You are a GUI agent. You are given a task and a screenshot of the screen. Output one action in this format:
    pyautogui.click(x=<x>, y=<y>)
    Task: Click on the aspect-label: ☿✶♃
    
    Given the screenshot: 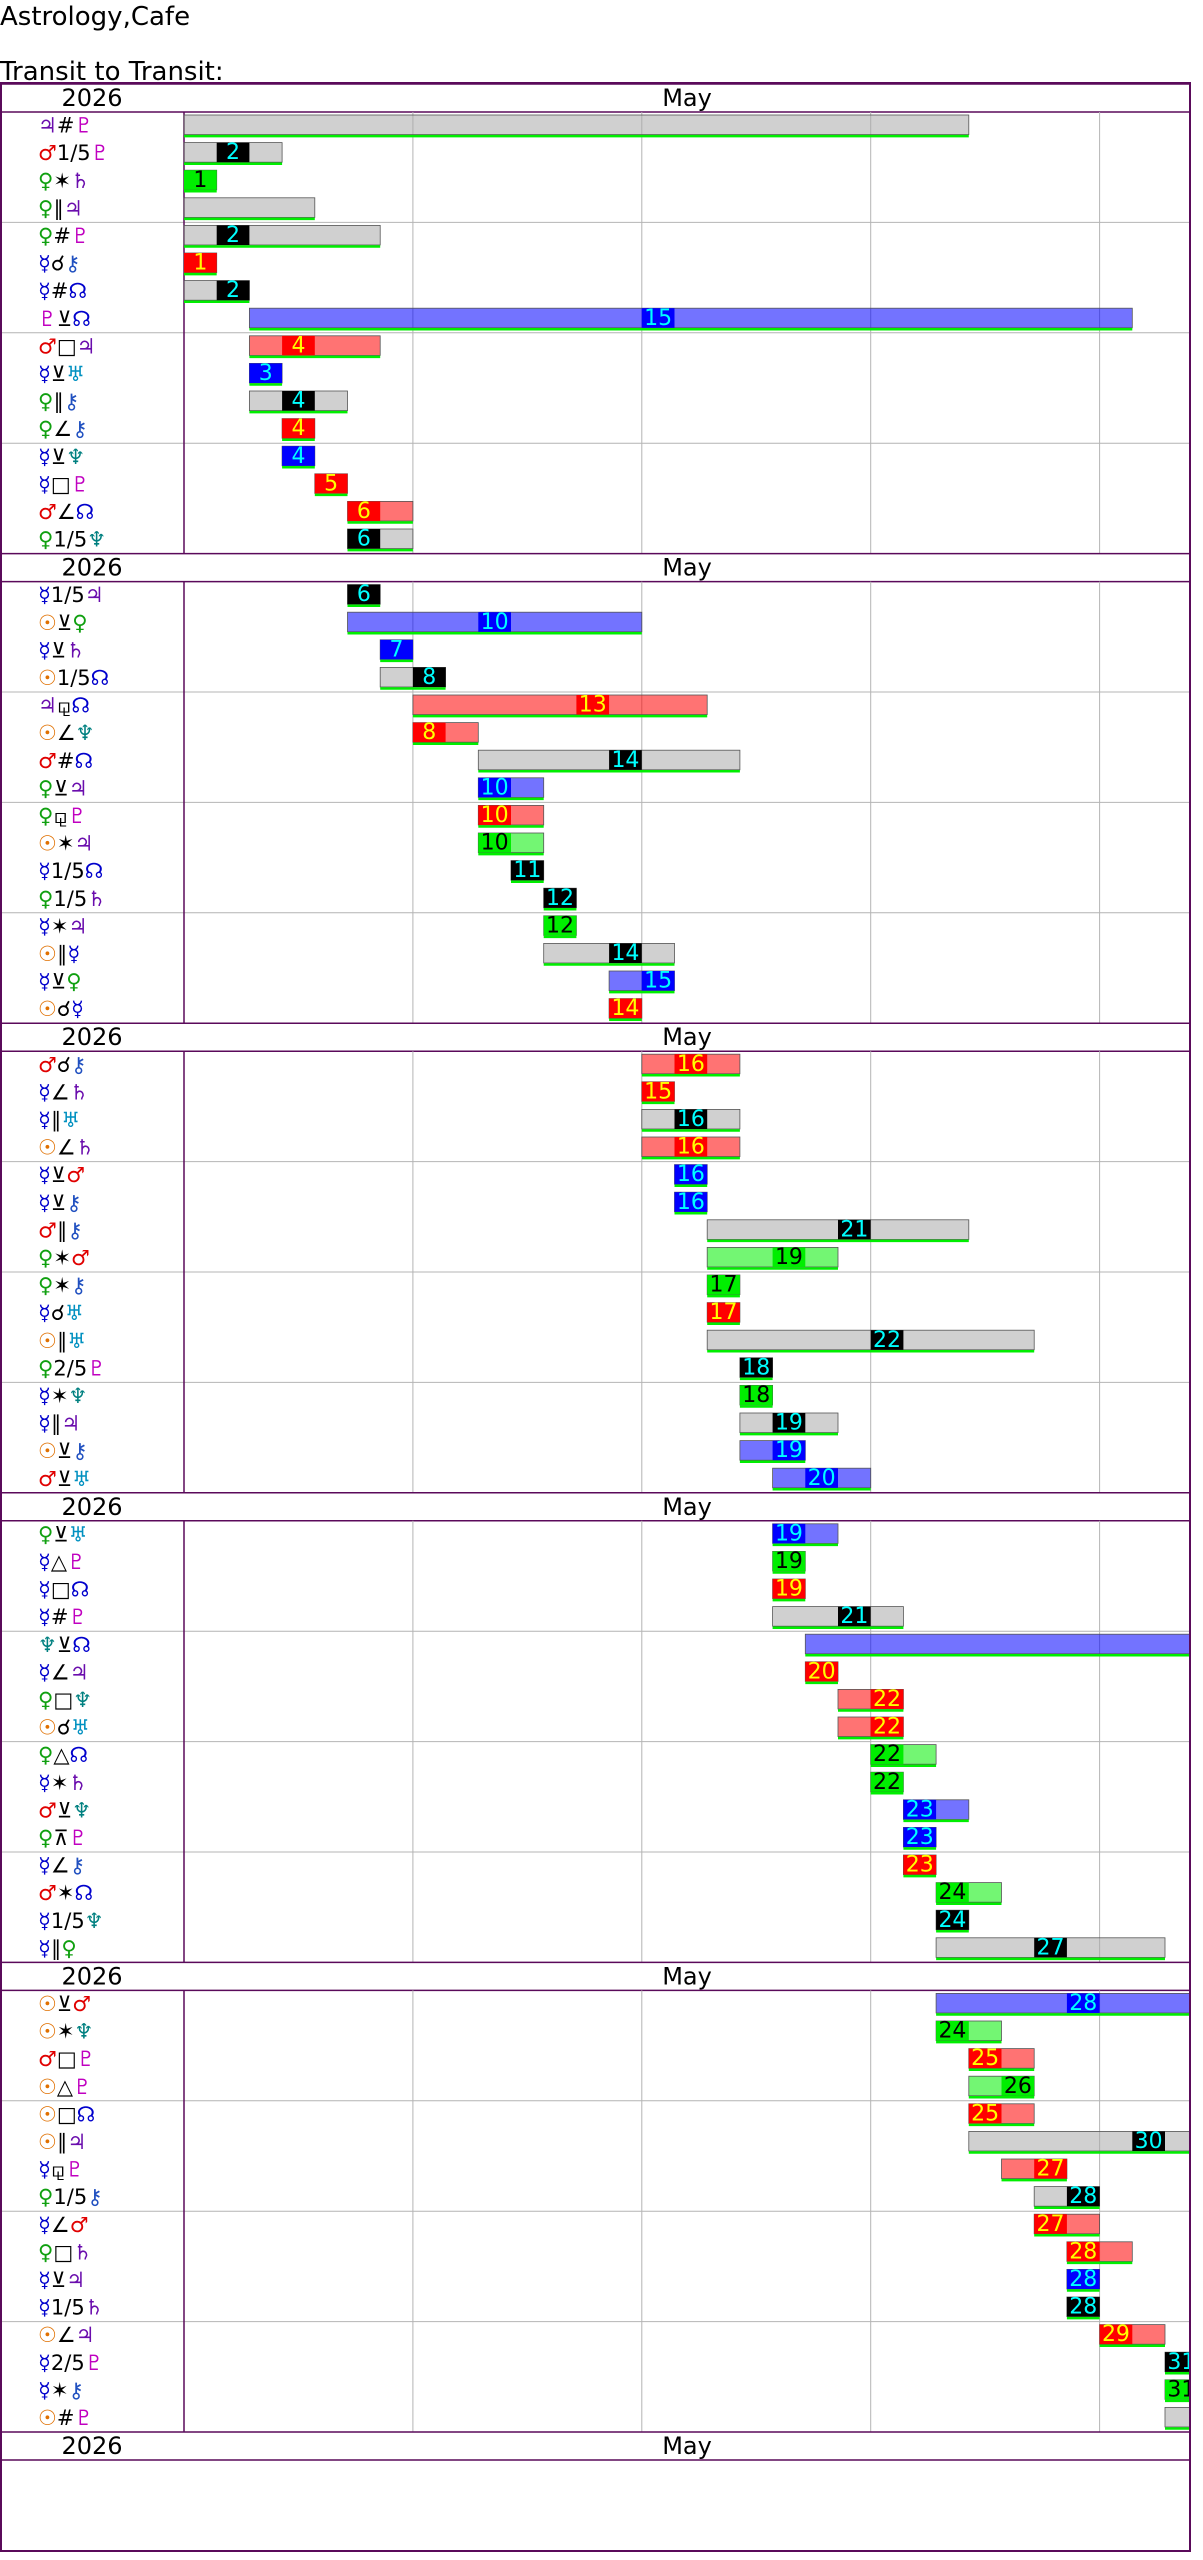 What is the action you would take?
    pyautogui.click(x=62, y=926)
    